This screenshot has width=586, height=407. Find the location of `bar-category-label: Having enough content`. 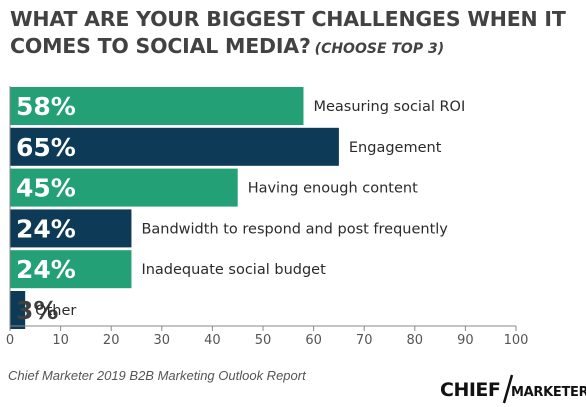

bar-category-label: Having enough content is located at coordinates (333, 189).